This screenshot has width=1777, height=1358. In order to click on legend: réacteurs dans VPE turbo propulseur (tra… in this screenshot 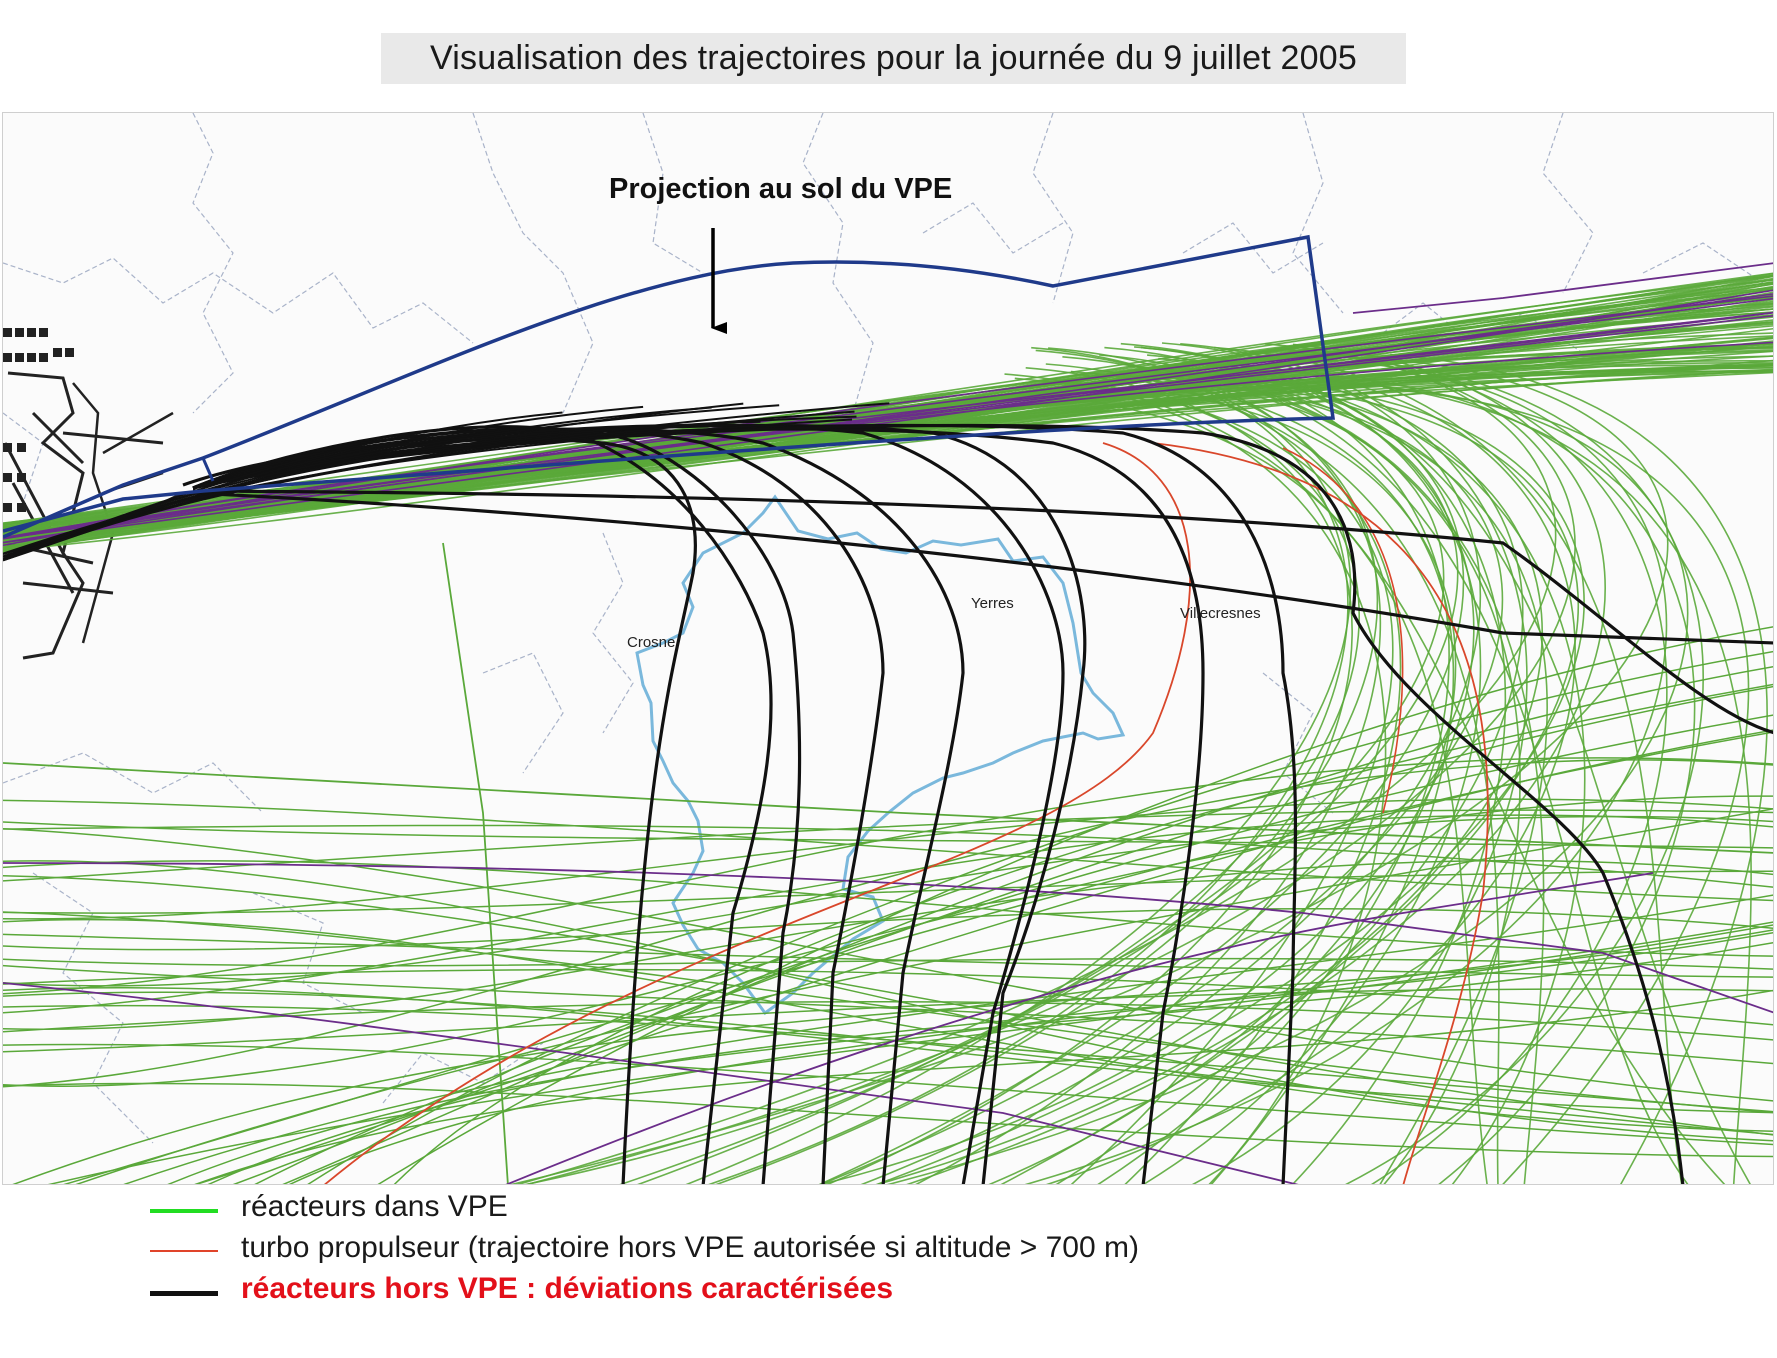, I will do `click(800, 1270)`.